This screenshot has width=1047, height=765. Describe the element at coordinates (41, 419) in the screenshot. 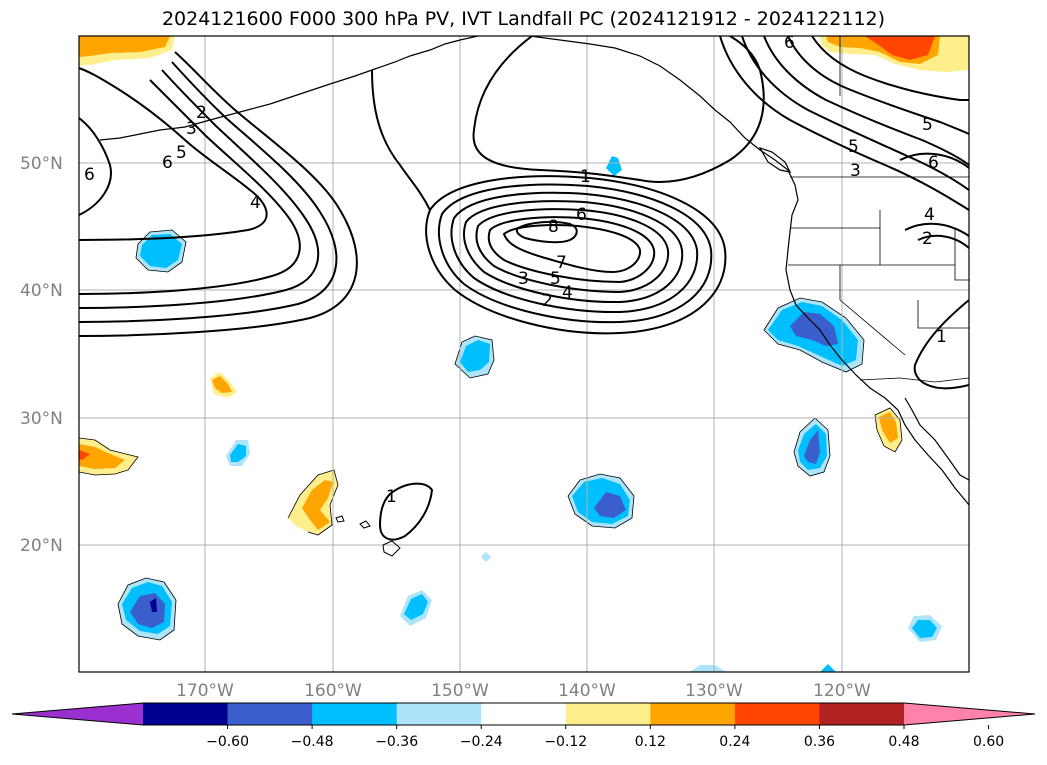

I see `lat-label-30n: 30°N` at that location.